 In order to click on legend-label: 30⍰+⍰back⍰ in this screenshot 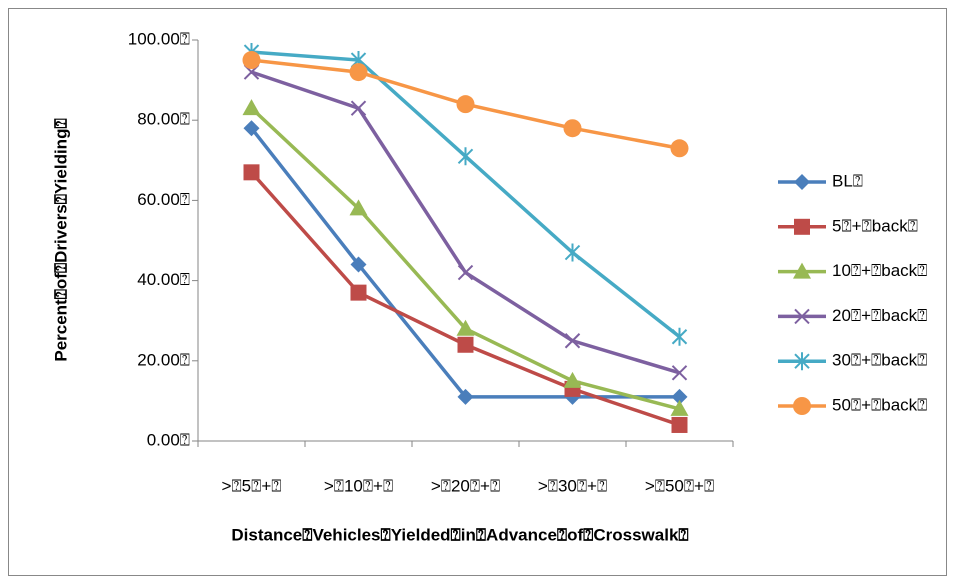, I will do `click(879, 360)`.